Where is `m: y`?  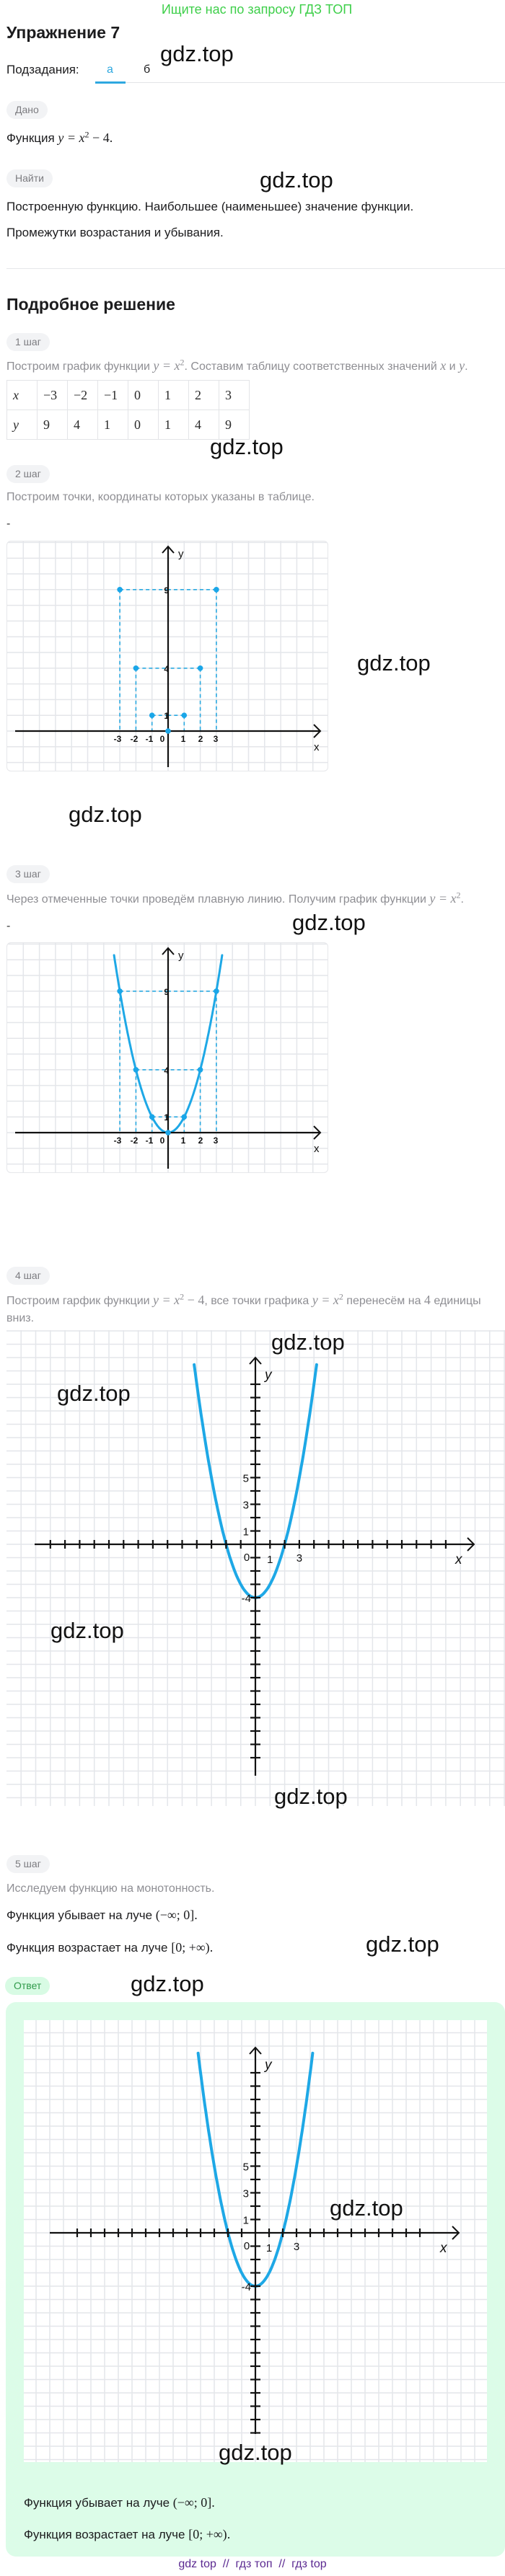 m: y is located at coordinates (462, 365).